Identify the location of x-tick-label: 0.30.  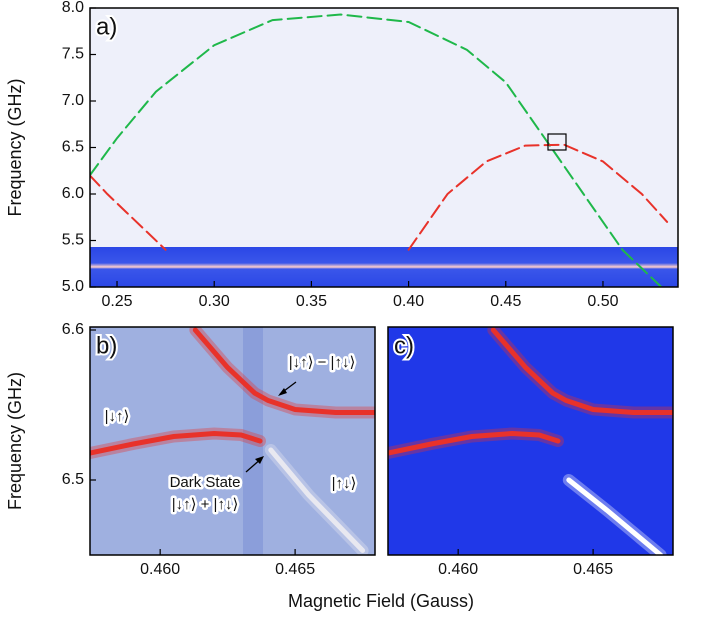
(214, 301).